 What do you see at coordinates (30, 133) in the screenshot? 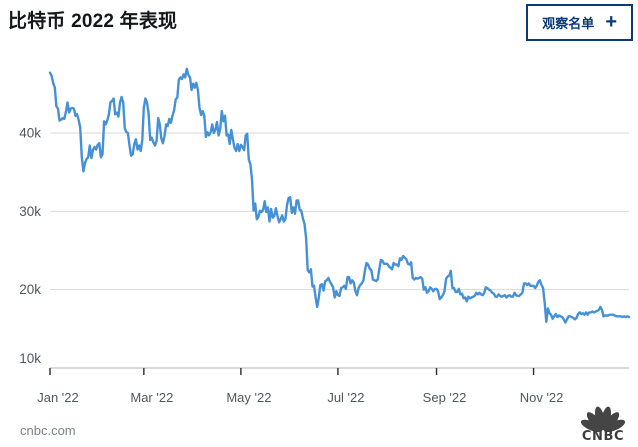
I see `y-axis-label: 40k` at bounding box center [30, 133].